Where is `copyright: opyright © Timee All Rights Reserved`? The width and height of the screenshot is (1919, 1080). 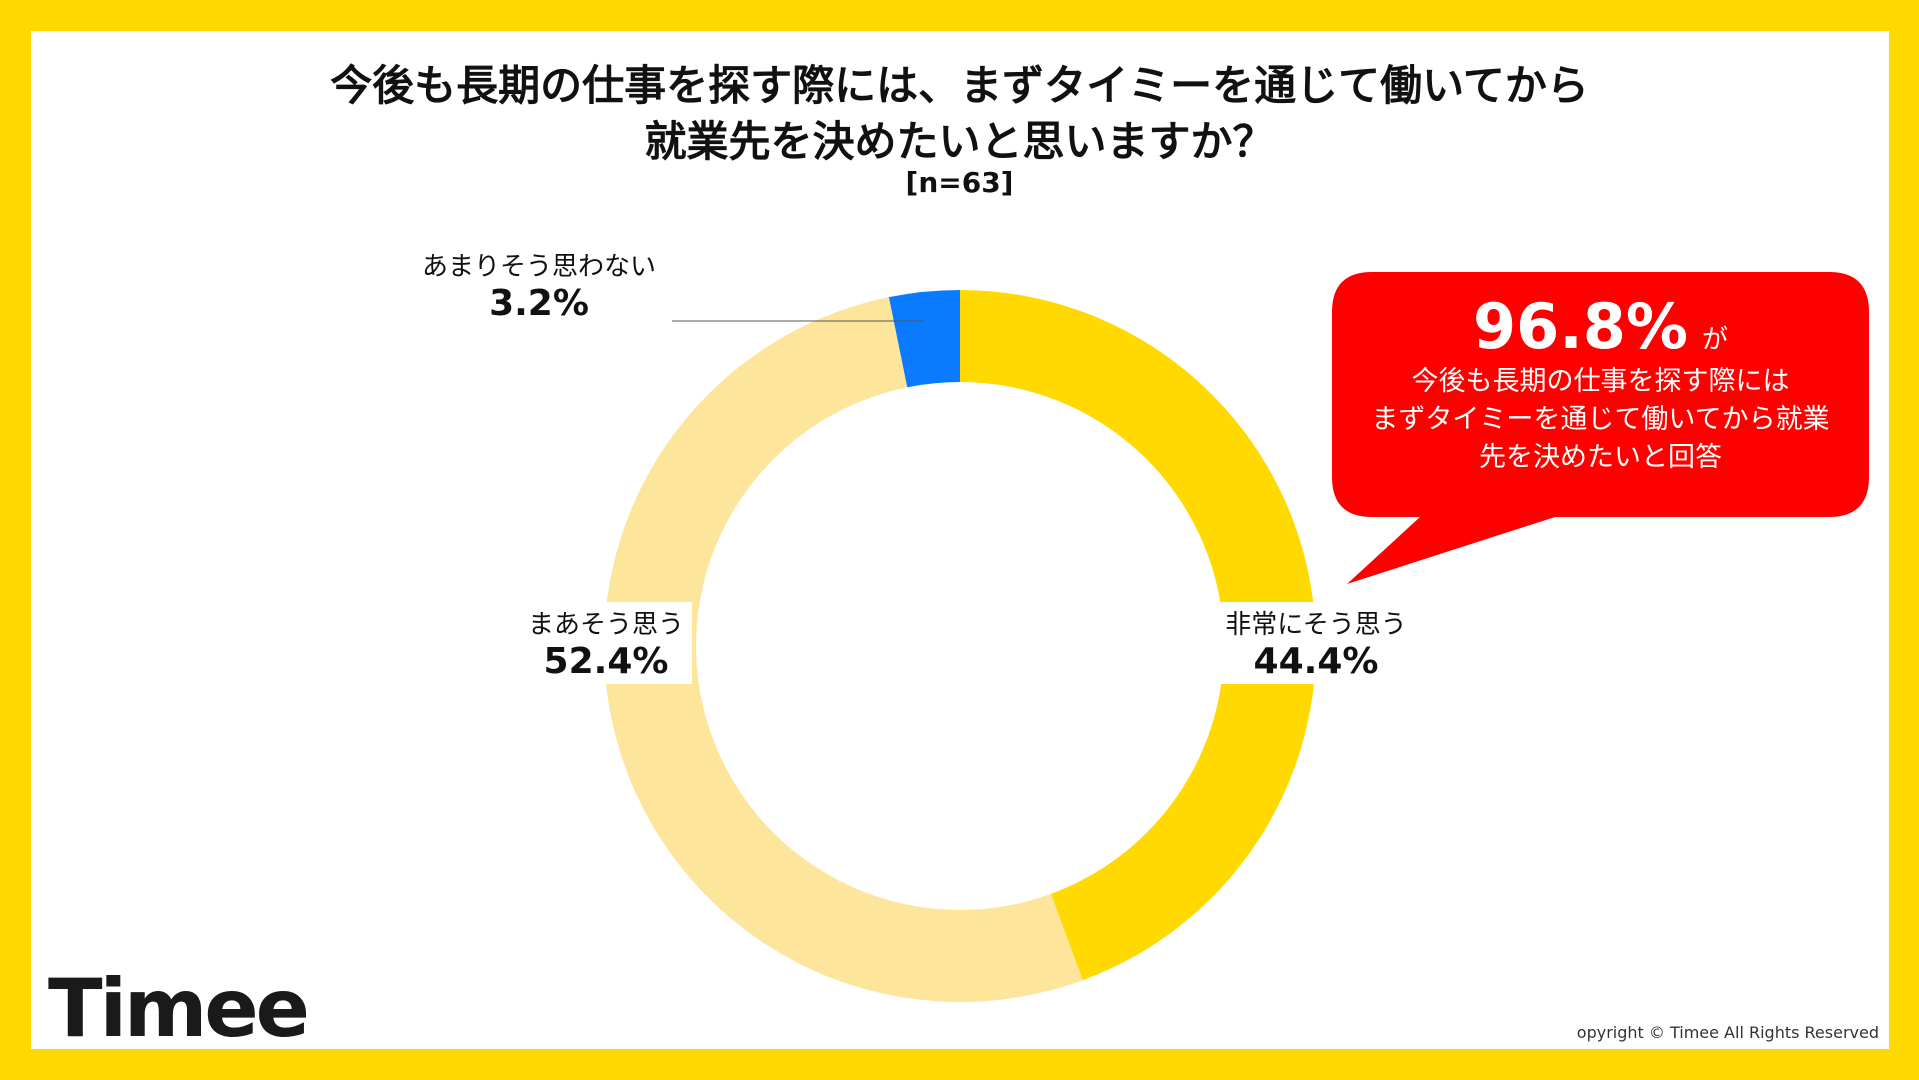
copyright: opyright © Timee All Rights Reserved is located at coordinates (1727, 1032).